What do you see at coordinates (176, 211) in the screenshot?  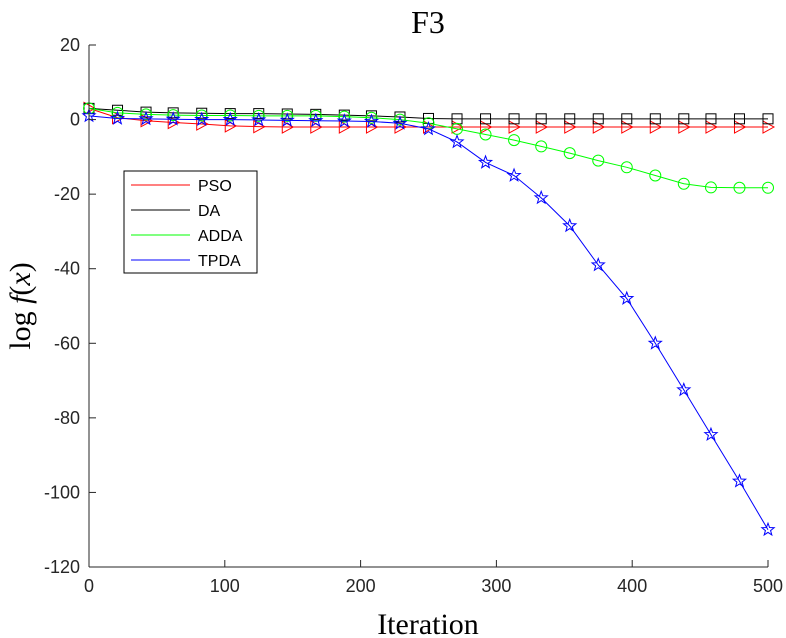 I see `legend-entry-da: DA` at bounding box center [176, 211].